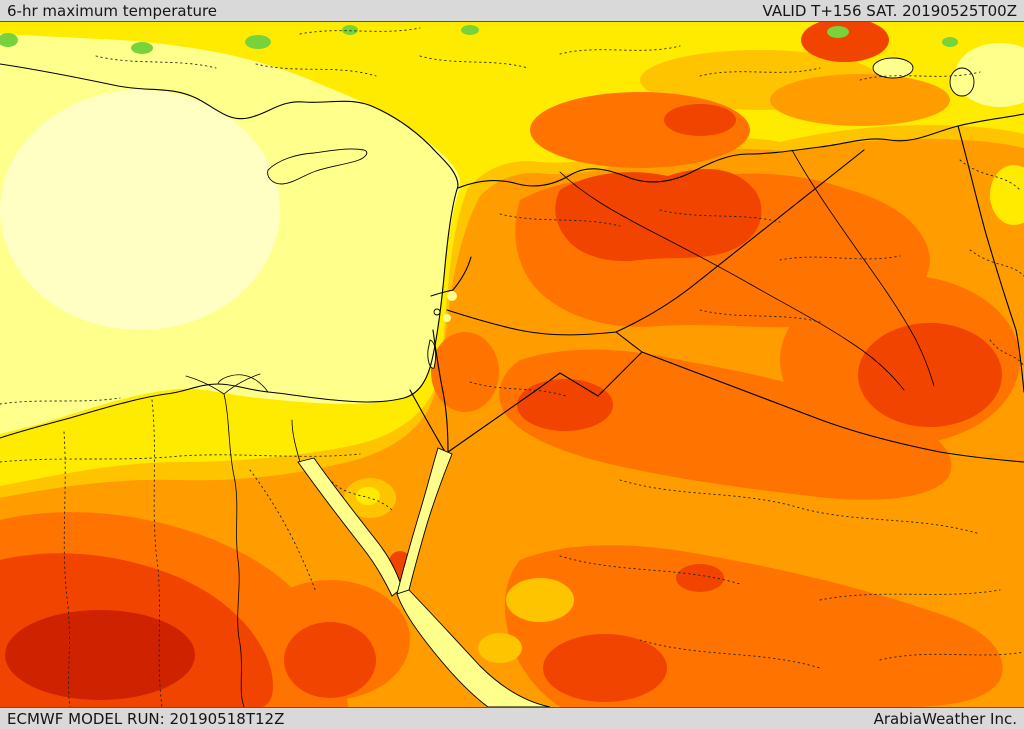 This screenshot has height=729, width=1024. What do you see at coordinates (140, 210) in the screenshot?
I see `coolest-sea-core` at bounding box center [140, 210].